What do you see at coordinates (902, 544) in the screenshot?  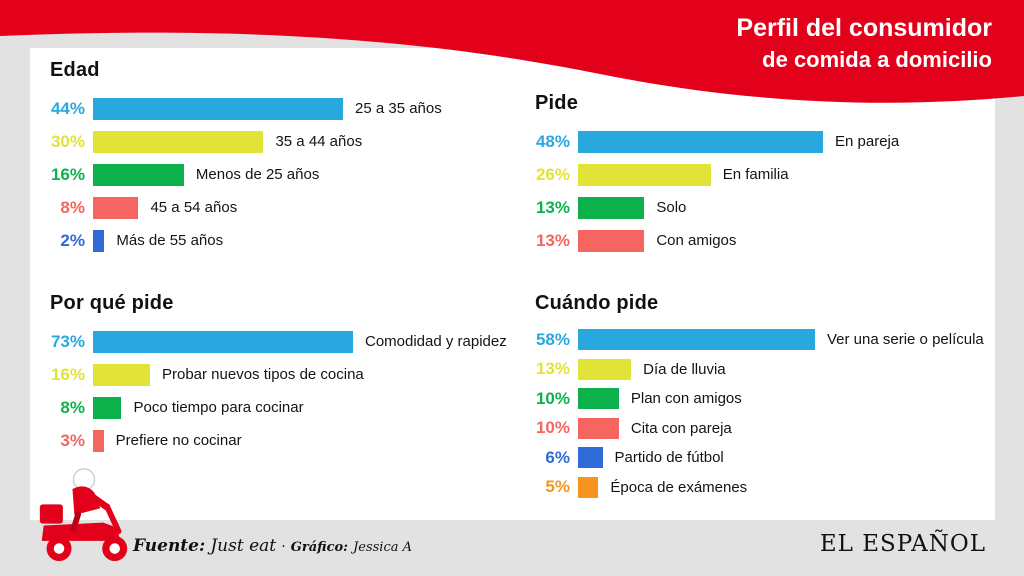 I see `el-espanol-logo: EL ESPAÑOL` at bounding box center [902, 544].